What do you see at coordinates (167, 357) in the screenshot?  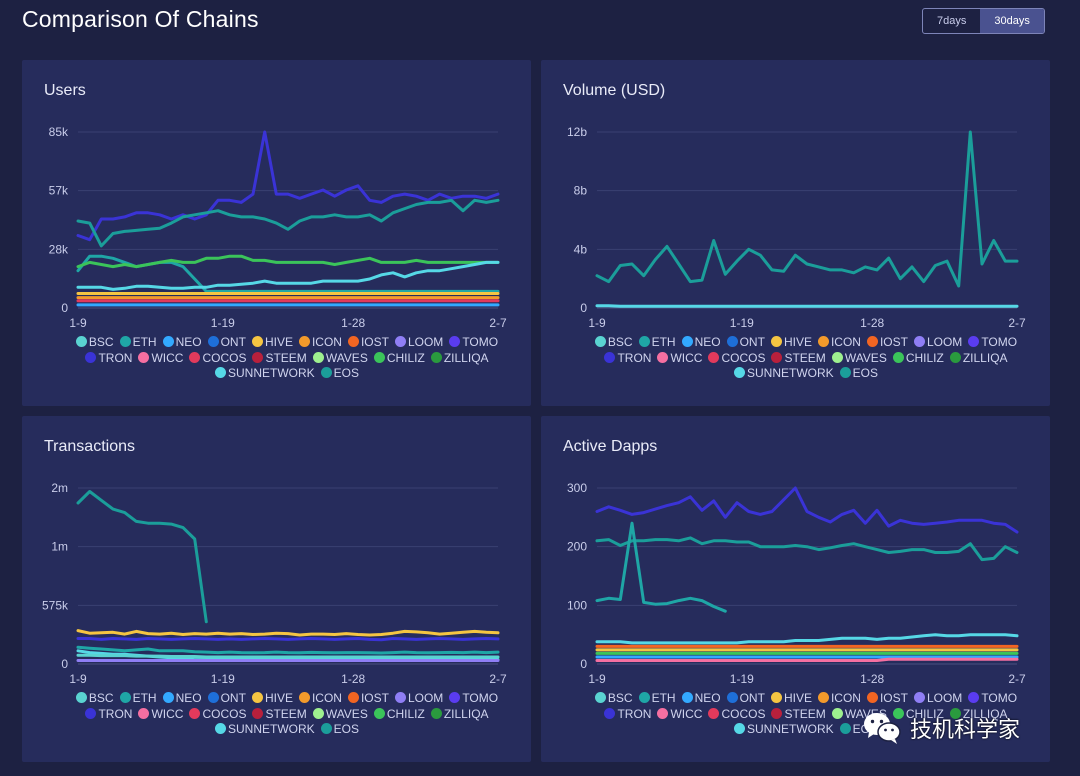 I see `legend-label: WICC` at bounding box center [167, 357].